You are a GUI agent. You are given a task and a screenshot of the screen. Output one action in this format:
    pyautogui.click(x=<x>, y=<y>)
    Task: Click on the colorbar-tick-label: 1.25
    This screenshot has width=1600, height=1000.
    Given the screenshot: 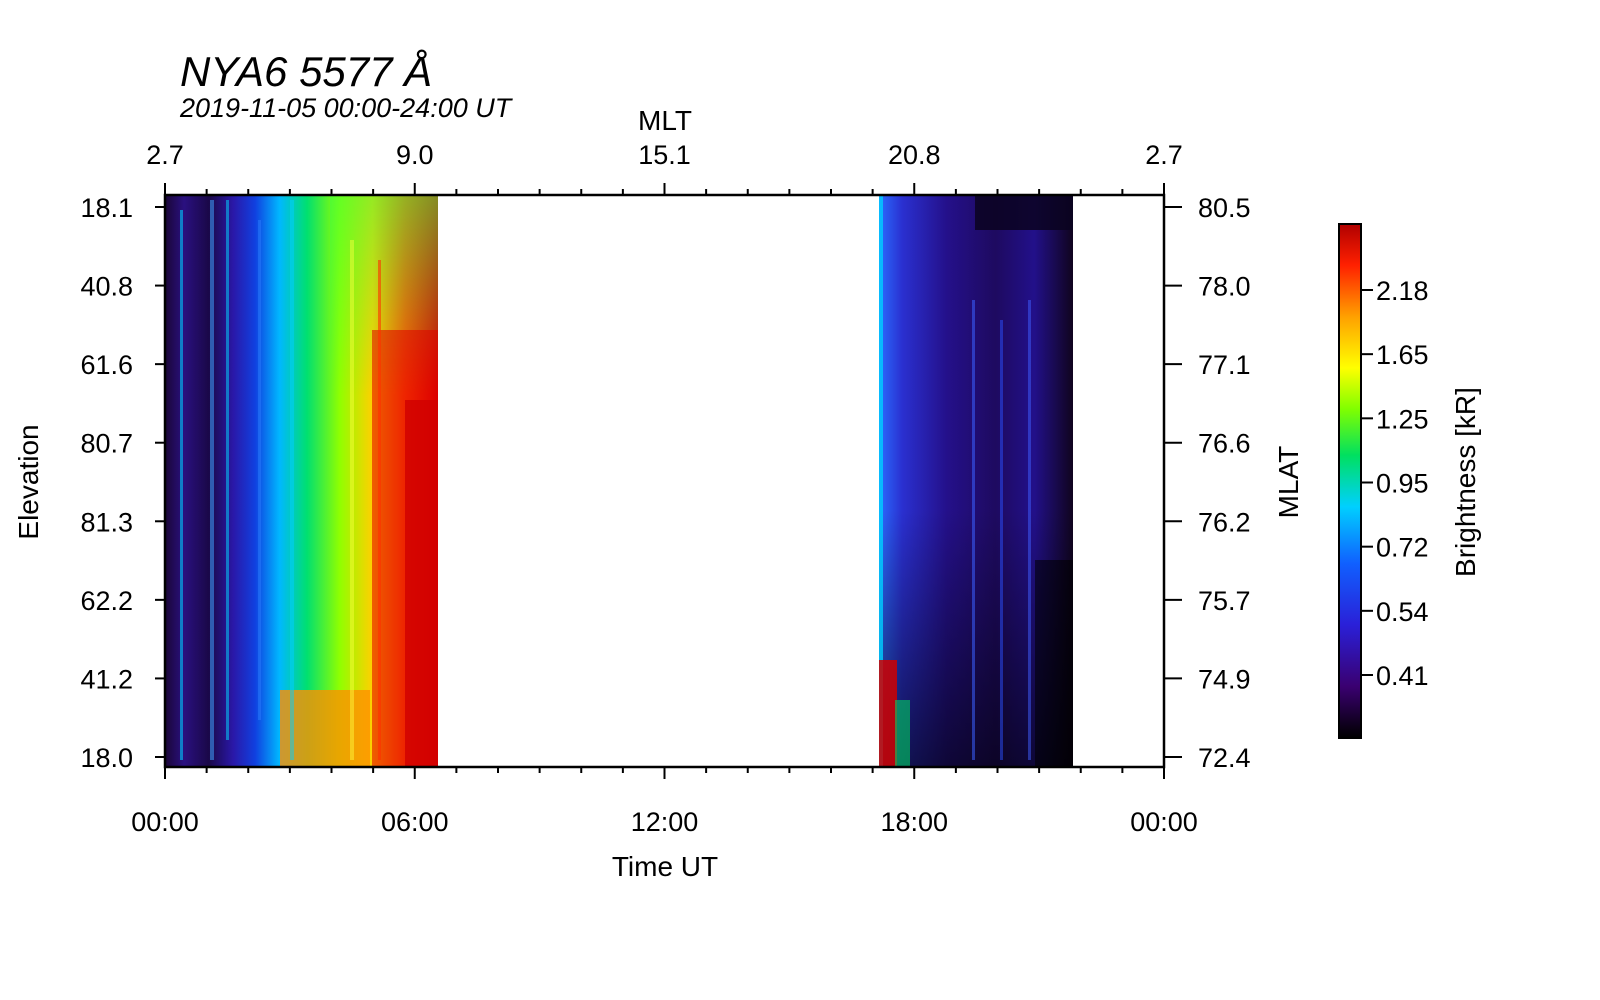 What is the action you would take?
    pyautogui.click(x=1402, y=419)
    